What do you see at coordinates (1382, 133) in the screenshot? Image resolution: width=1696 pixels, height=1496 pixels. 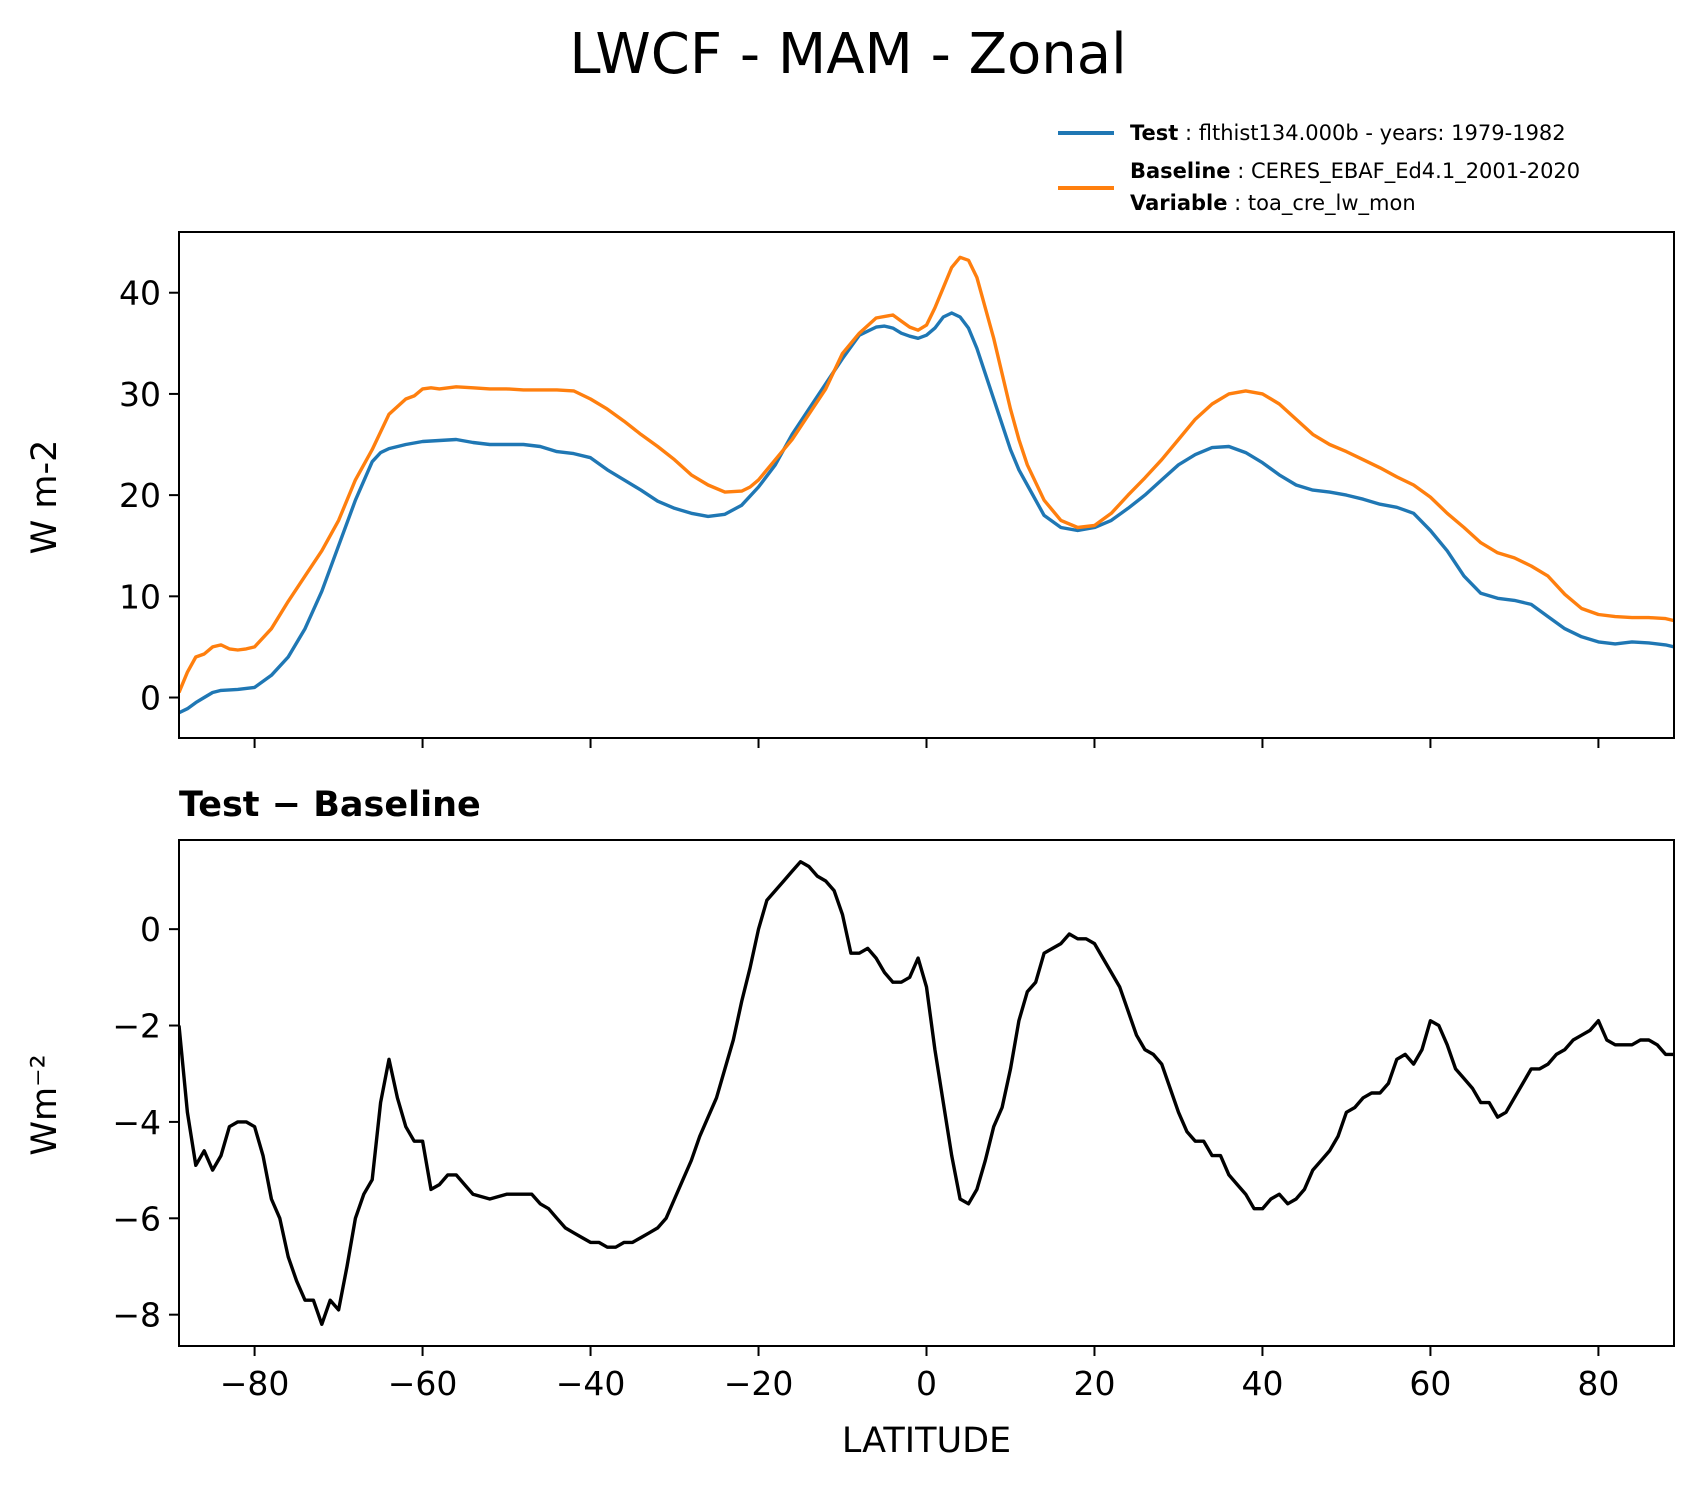 I see `legend-value-test: flthist134.000b - years: 1979-1982` at bounding box center [1382, 133].